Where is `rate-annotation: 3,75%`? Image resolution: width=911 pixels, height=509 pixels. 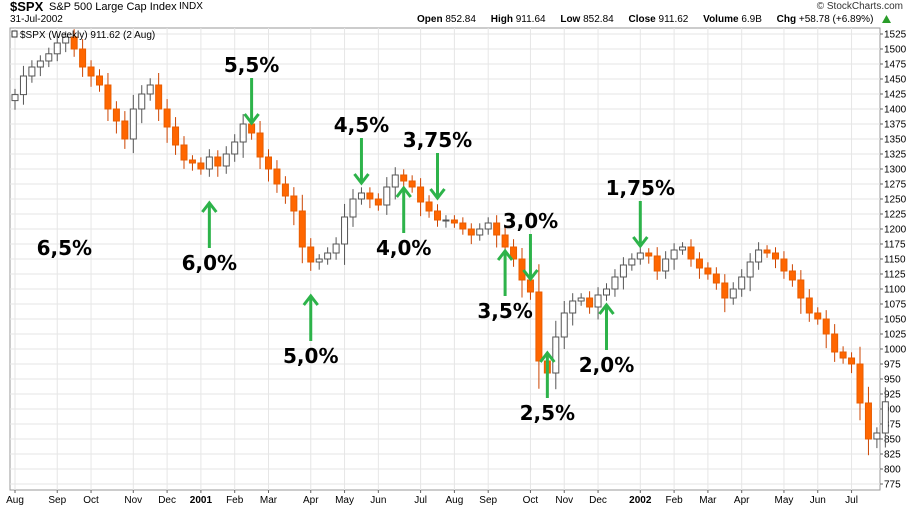
rate-annotation: 3,75% is located at coordinates (437, 140).